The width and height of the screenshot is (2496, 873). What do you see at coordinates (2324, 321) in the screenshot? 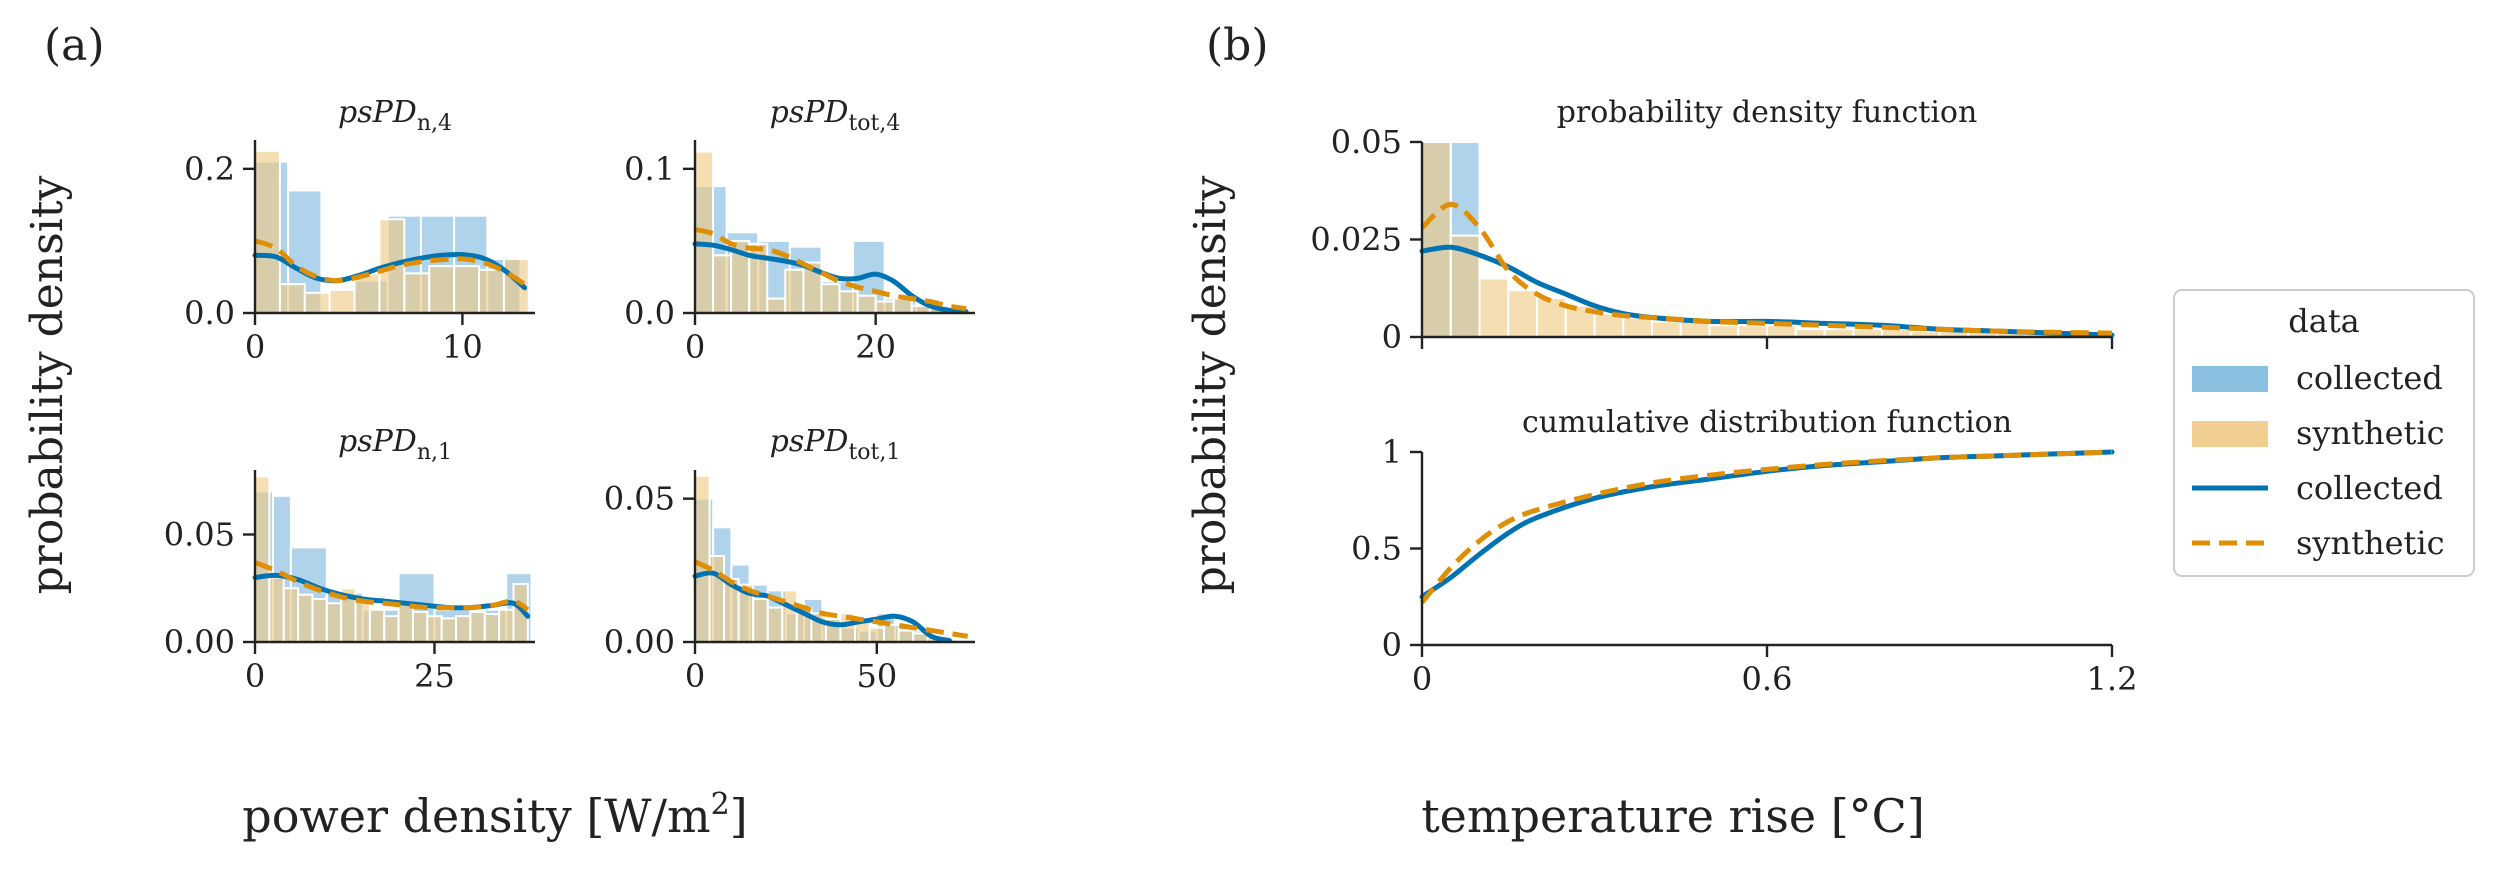
I see `legend-title: data` at bounding box center [2324, 321].